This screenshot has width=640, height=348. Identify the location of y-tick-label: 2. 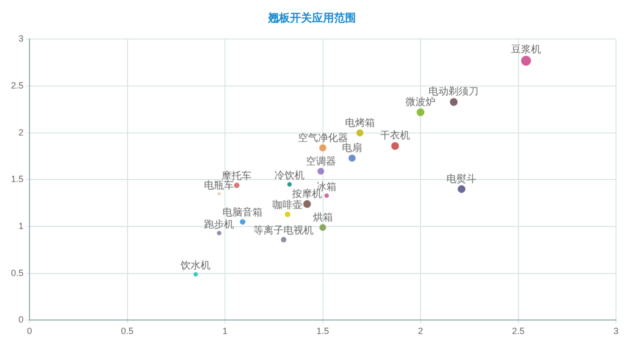
(21, 132).